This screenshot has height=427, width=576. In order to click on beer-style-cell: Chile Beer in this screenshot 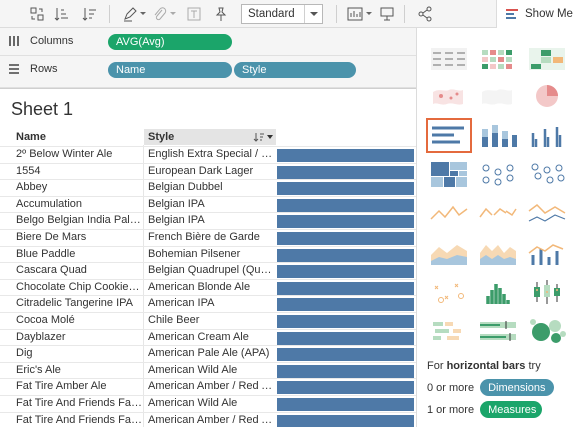, I will do `click(174, 319)`.